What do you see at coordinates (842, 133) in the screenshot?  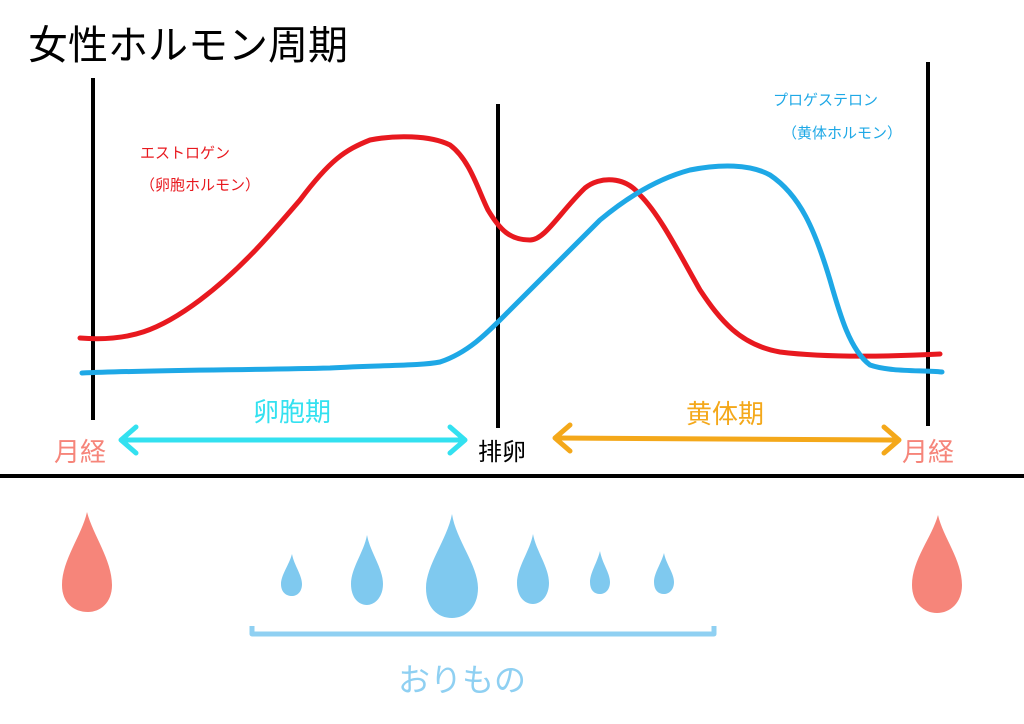 I see `progesterone-sublabel: （黄体ホルモン）` at bounding box center [842, 133].